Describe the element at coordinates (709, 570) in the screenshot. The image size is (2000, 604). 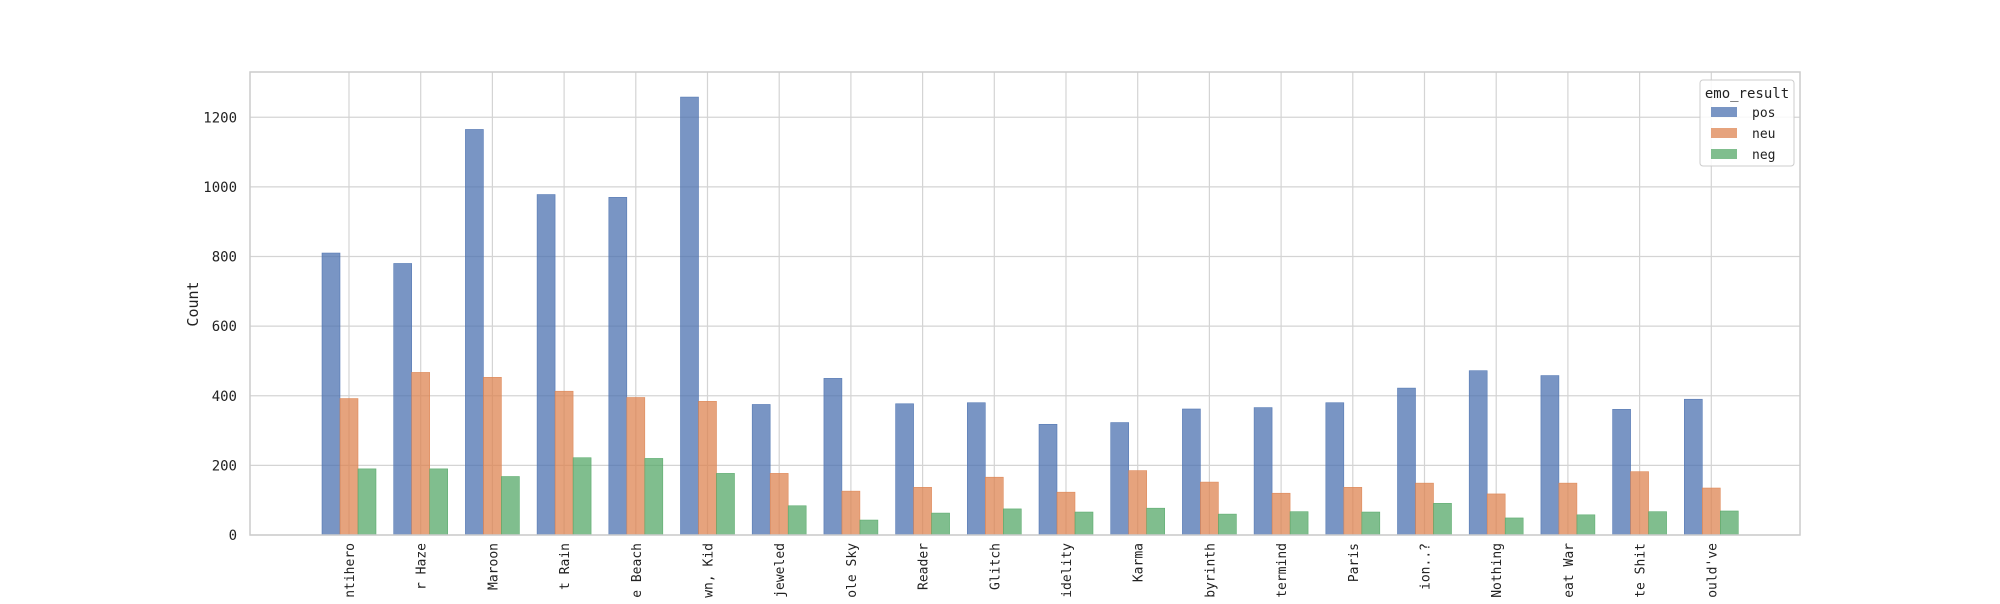
I see `x-tick-label: wn, Kid` at that location.